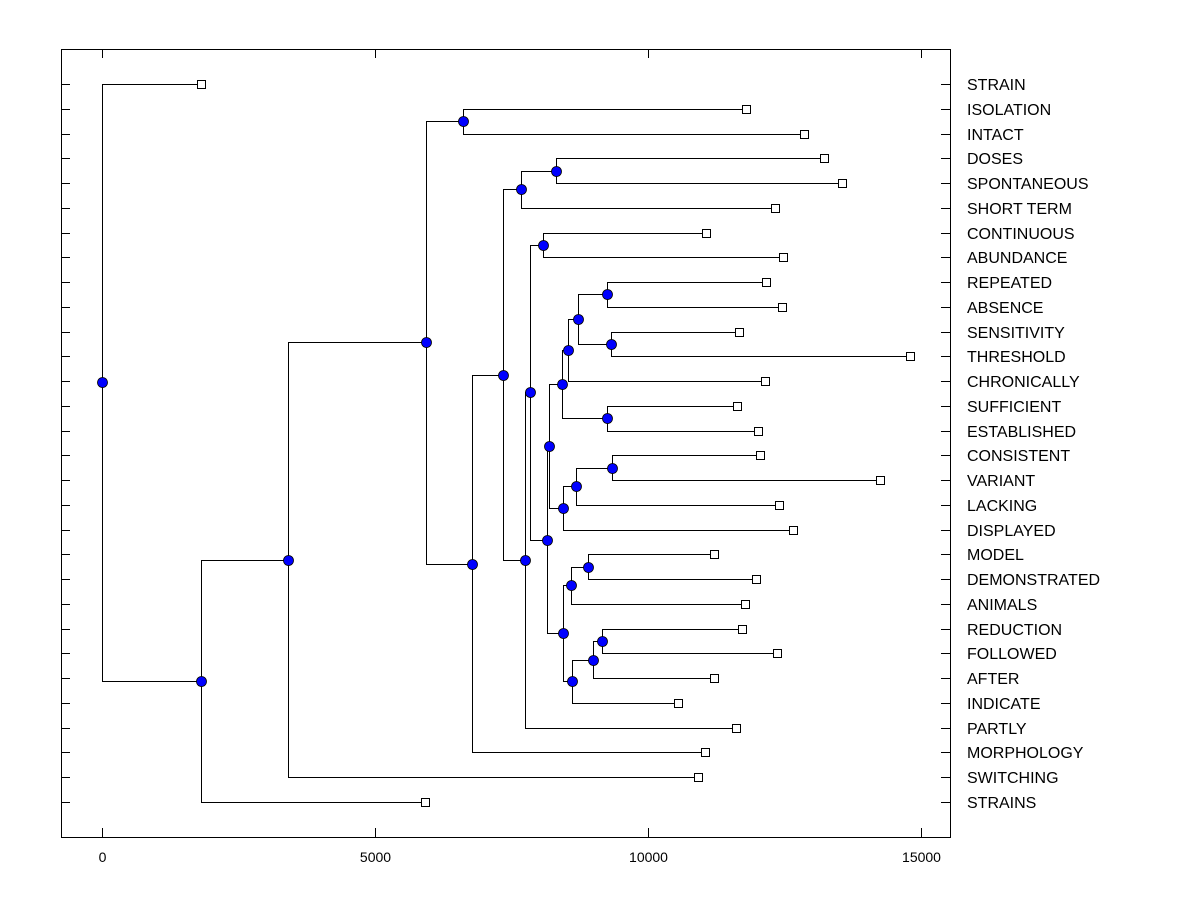  I want to click on leaf-marker-isolation, so click(746, 109).